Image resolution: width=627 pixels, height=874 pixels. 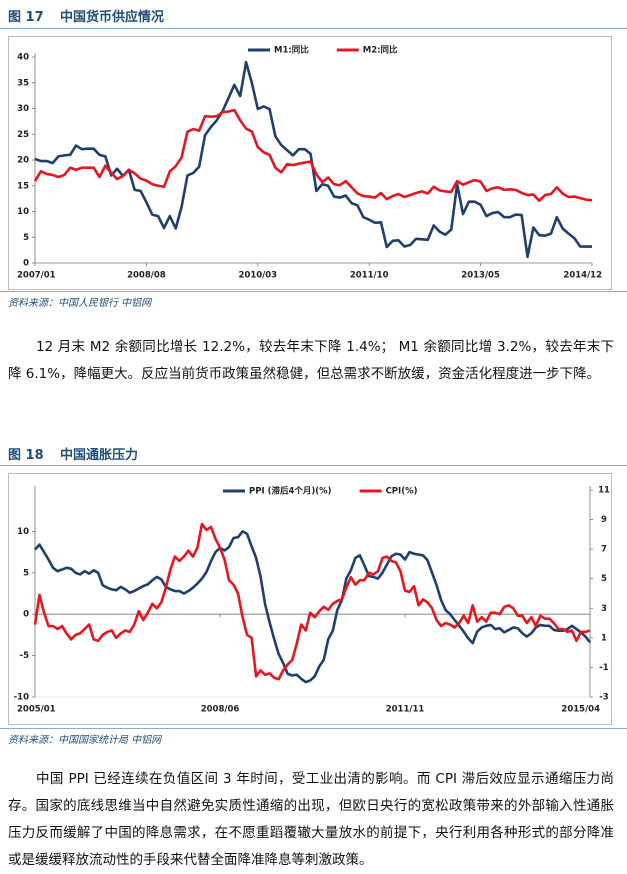 I want to click on legend-label: M2:同比, so click(x=380, y=50).